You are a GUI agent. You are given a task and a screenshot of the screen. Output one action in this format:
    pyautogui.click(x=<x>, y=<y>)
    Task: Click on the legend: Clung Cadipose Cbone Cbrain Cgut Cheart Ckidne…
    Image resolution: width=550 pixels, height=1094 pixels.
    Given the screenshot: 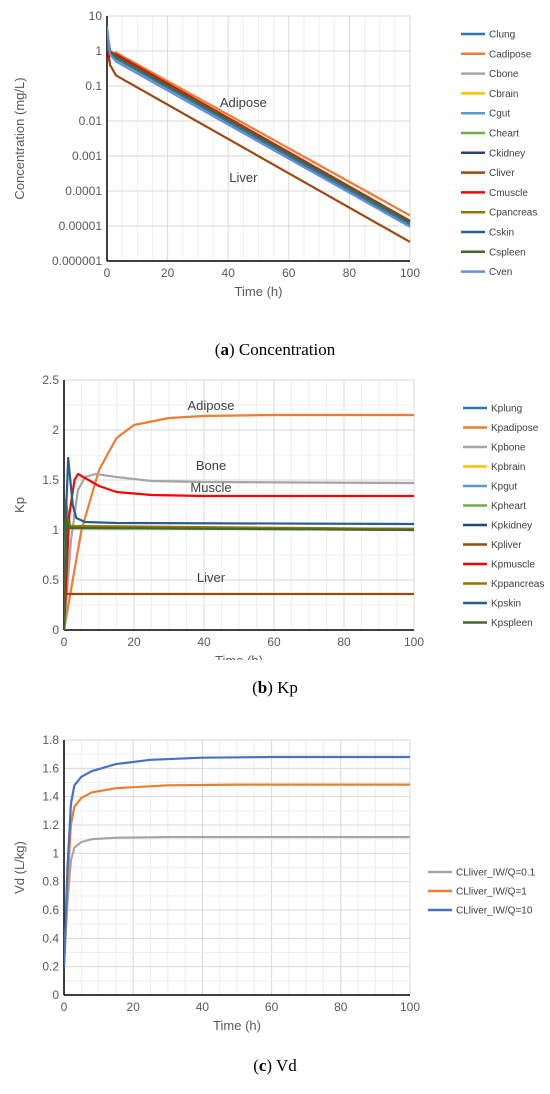 What is the action you would take?
    pyautogui.click(x=499, y=154)
    